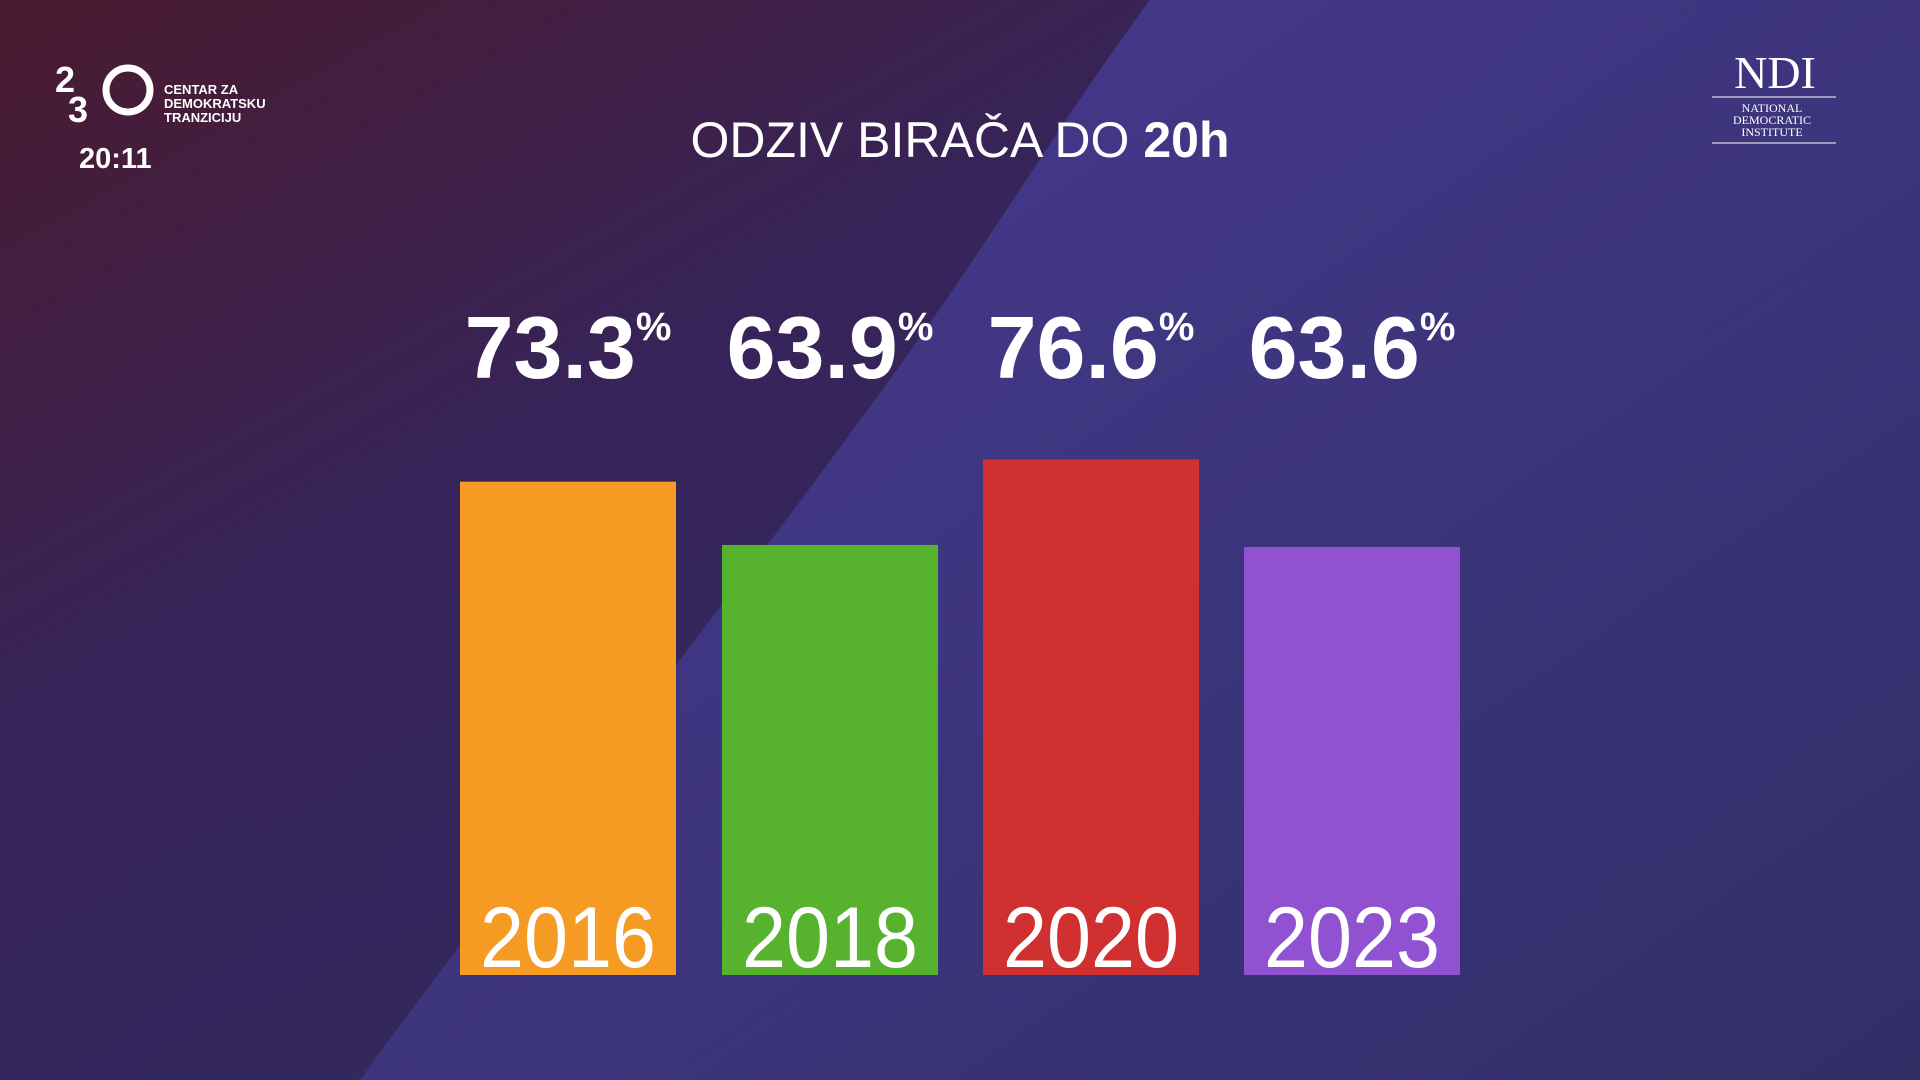 The image size is (1920, 1080). I want to click on title-text: ODZIV BIRAČA DO, so click(909, 140).